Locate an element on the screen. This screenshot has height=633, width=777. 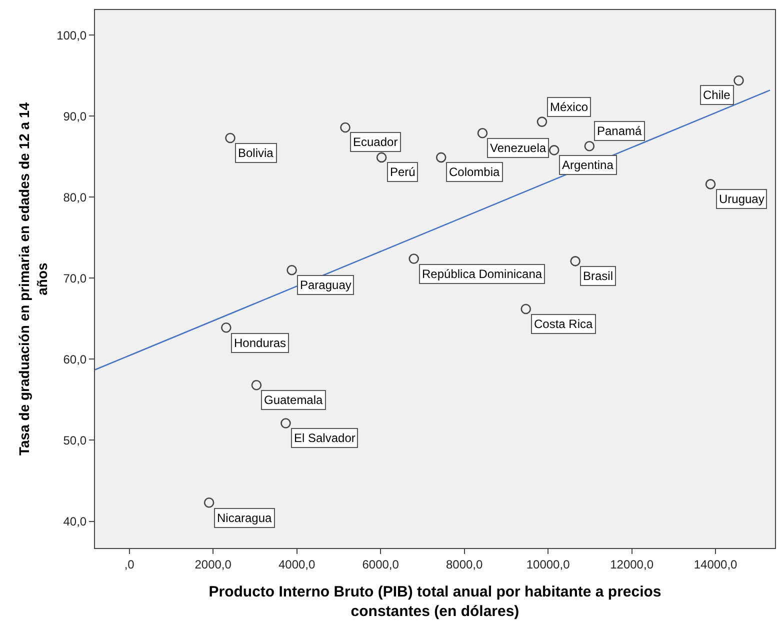
x-tick-label: ,0 is located at coordinates (129, 564).